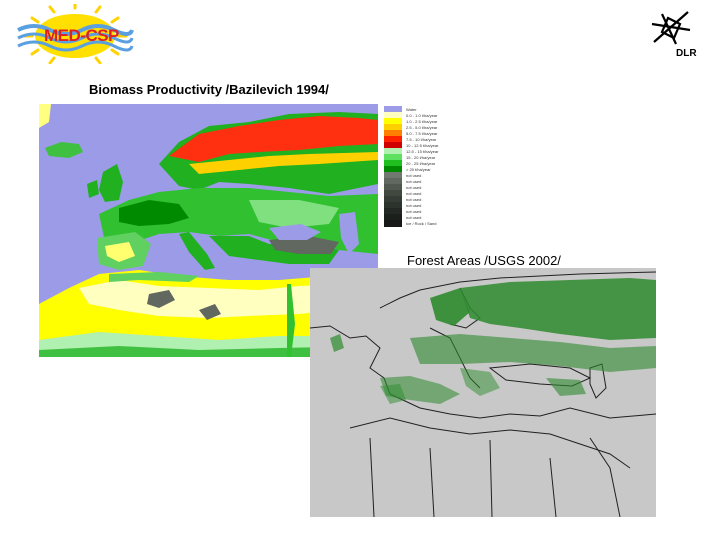 Image resolution: width=720 pixels, height=540 pixels. Describe the element at coordinates (418, 169) in the screenshot. I see `legend-label: > 25 t/ha/year` at that location.